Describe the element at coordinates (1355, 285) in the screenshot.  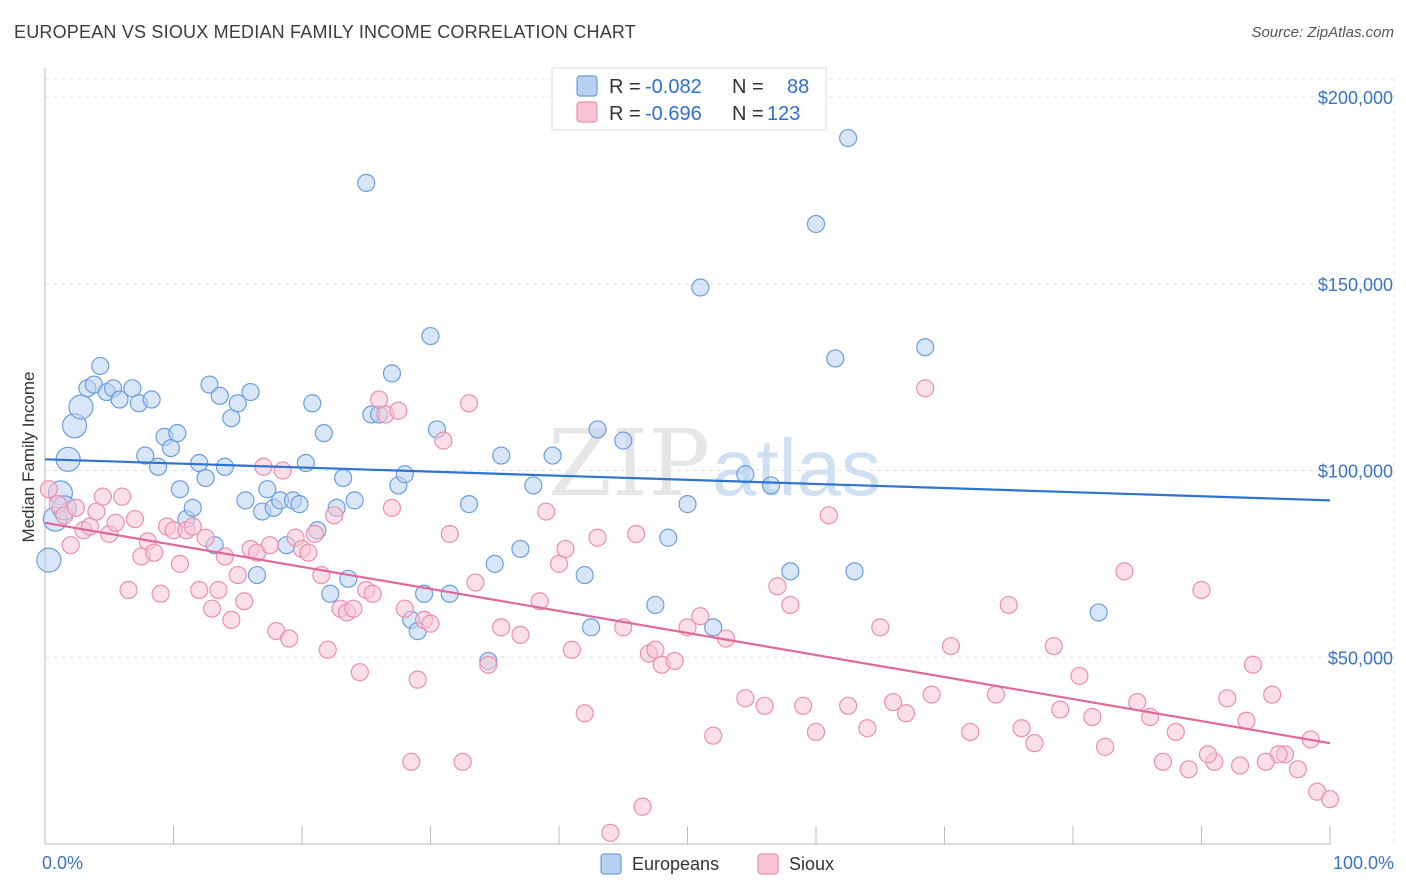
I see `y-tick-label: $150,000` at that location.